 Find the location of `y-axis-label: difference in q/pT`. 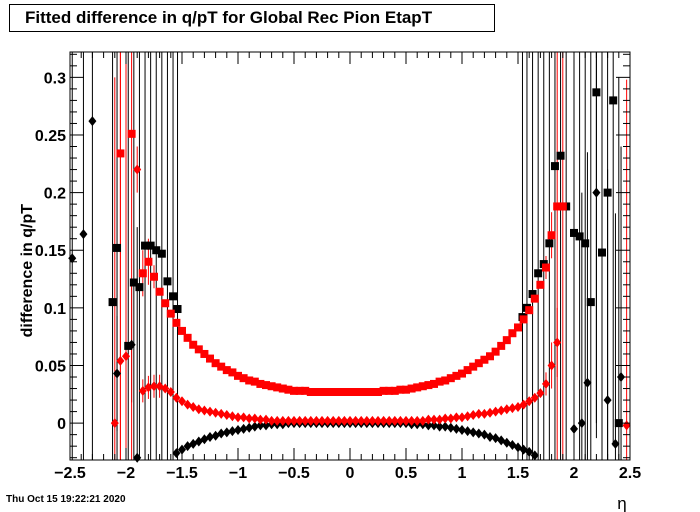

y-axis-label: difference in q/pT is located at coordinates (27, 271).